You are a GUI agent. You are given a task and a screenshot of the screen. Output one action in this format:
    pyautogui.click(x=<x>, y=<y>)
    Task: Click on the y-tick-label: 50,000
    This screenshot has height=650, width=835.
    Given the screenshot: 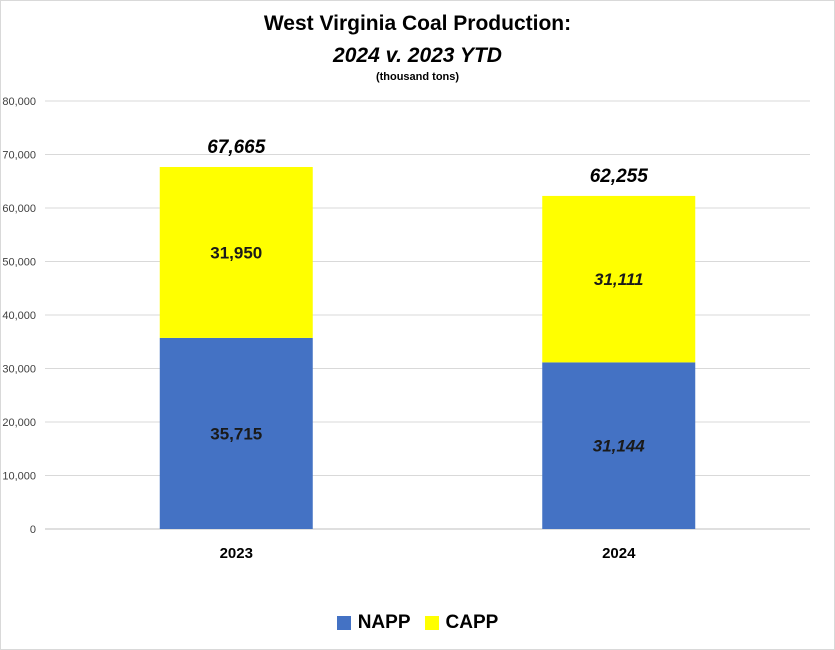 What is the action you would take?
    pyautogui.click(x=19, y=263)
    